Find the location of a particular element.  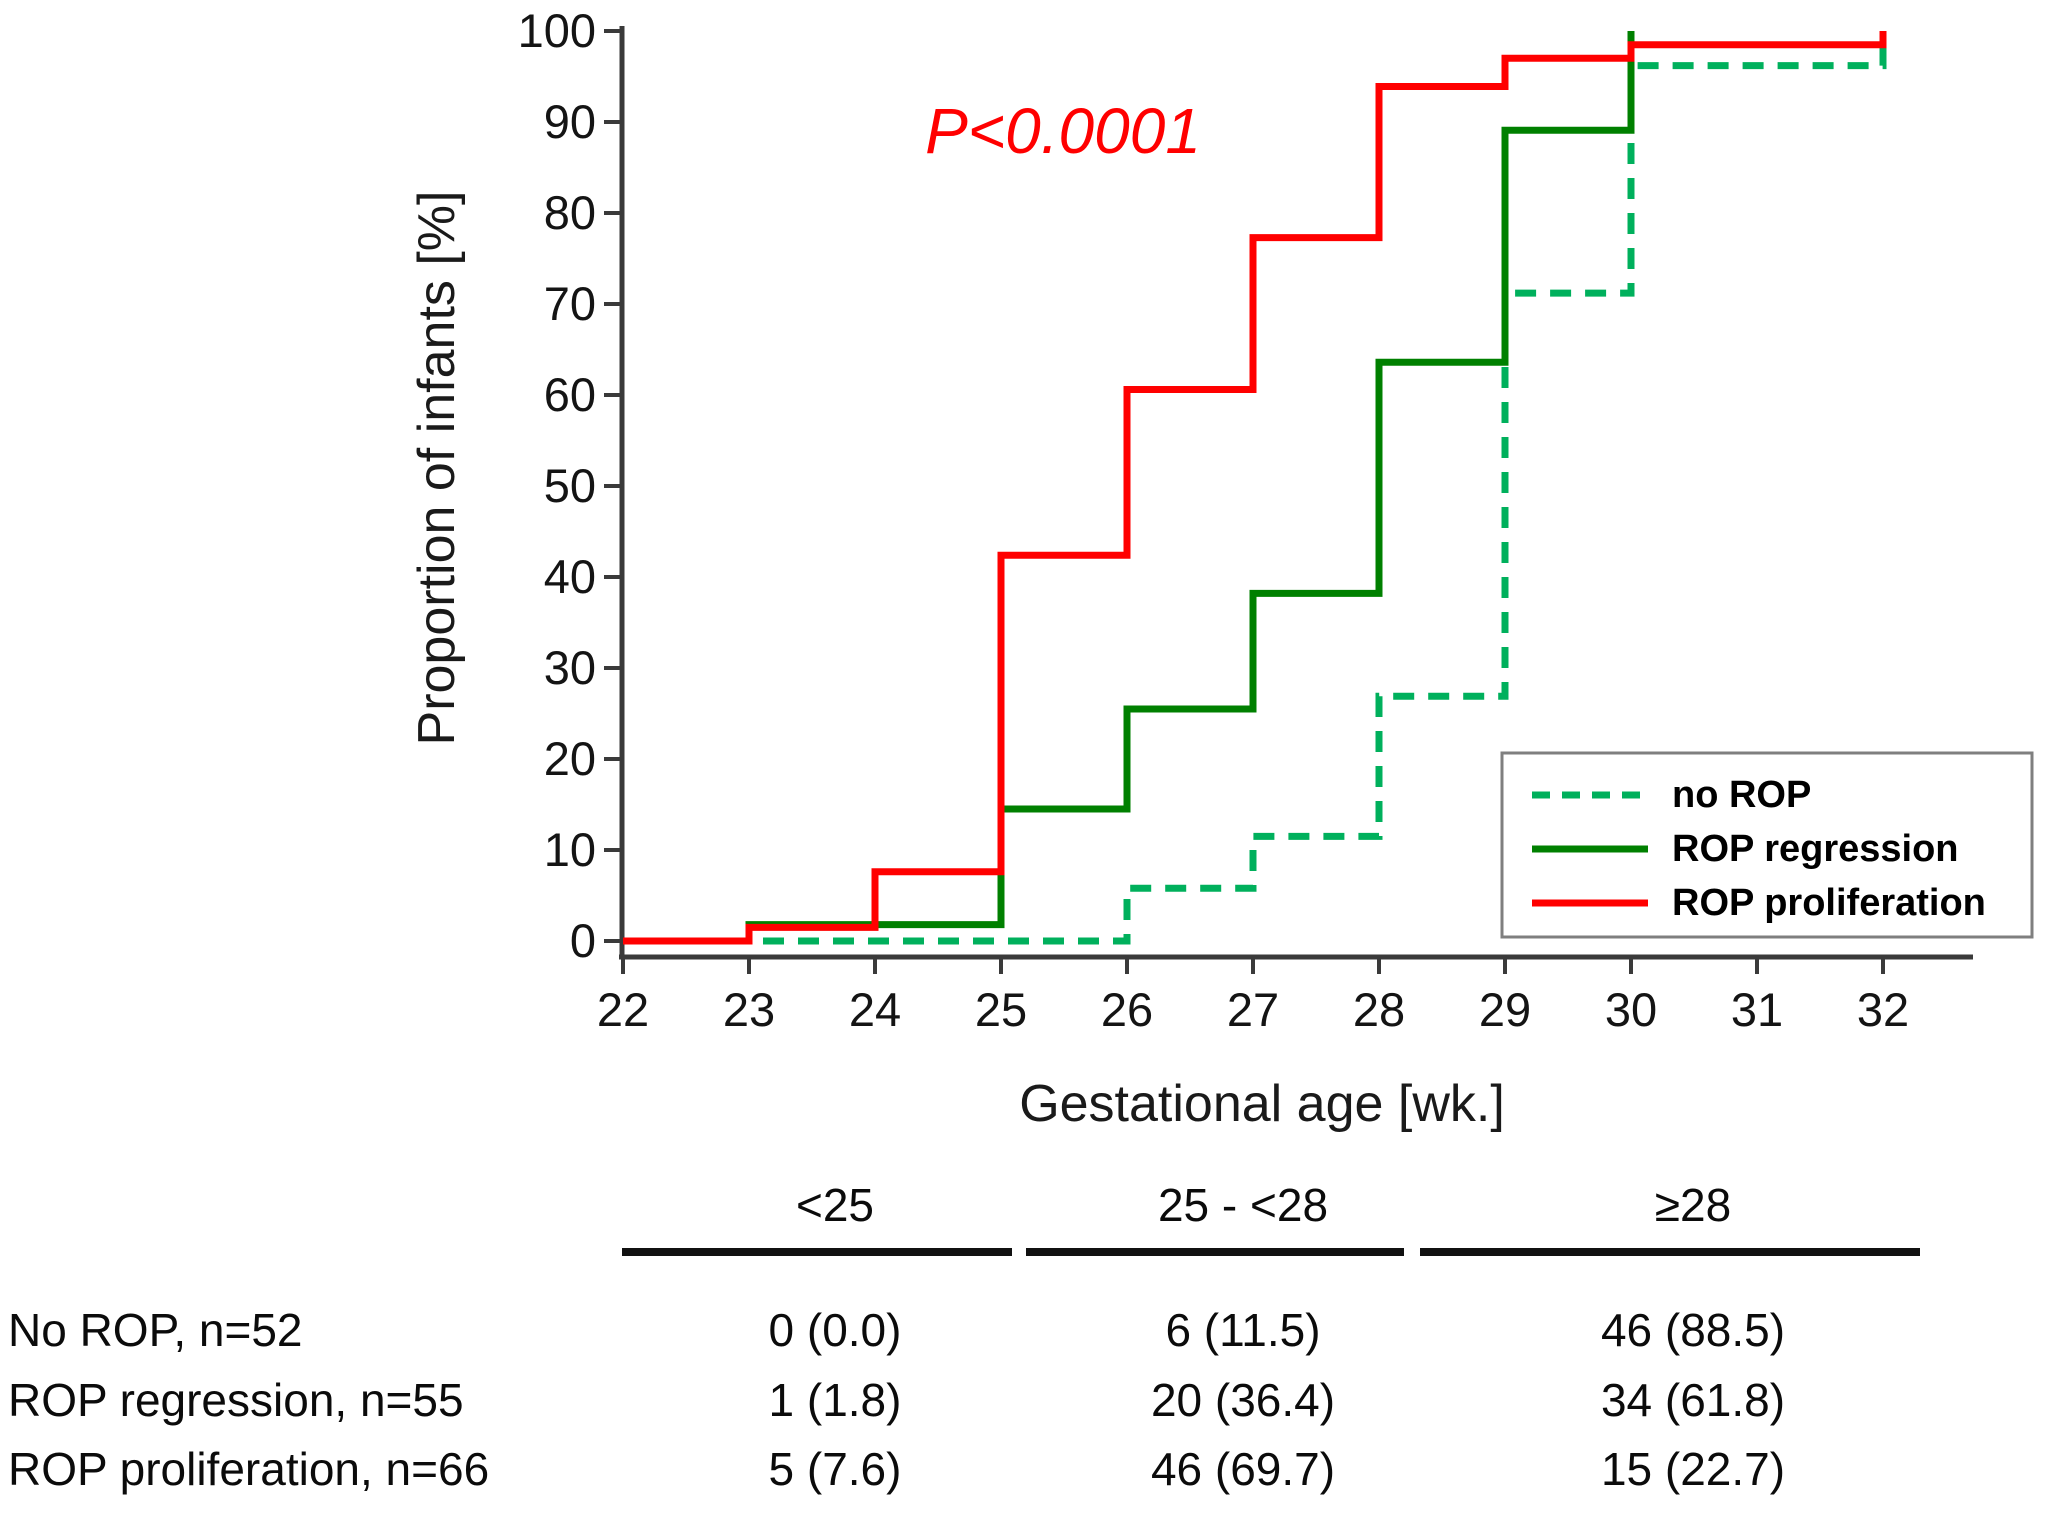

y-tick-label: 0 is located at coordinates (582, 940).